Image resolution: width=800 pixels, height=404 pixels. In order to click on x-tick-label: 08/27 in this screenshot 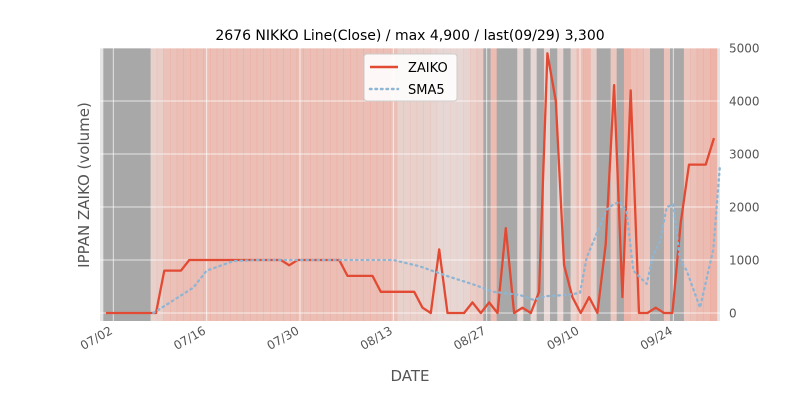, I will do `click(469, 337)`.